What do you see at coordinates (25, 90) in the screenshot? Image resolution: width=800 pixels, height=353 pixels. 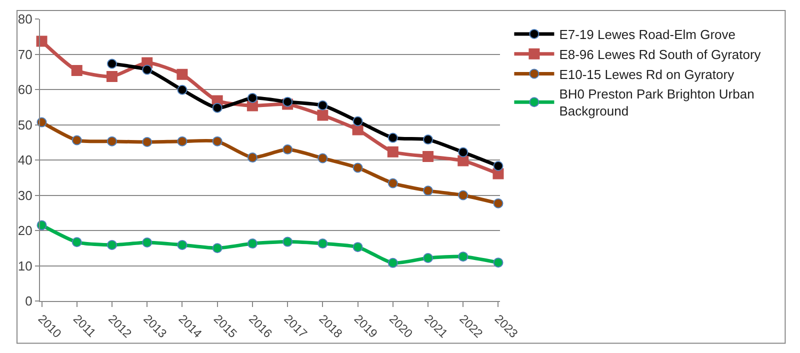 I see `y-tick-label: 60` at bounding box center [25, 90].